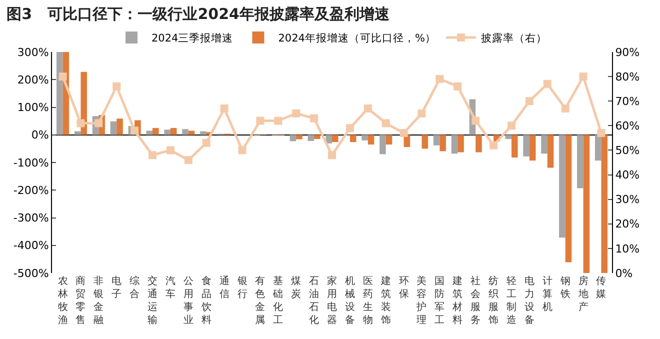 This screenshot has width=660, height=339. What do you see at coordinates (457, 300) in the screenshot?
I see `x-tick-label: 建筑材料` at bounding box center [457, 300].